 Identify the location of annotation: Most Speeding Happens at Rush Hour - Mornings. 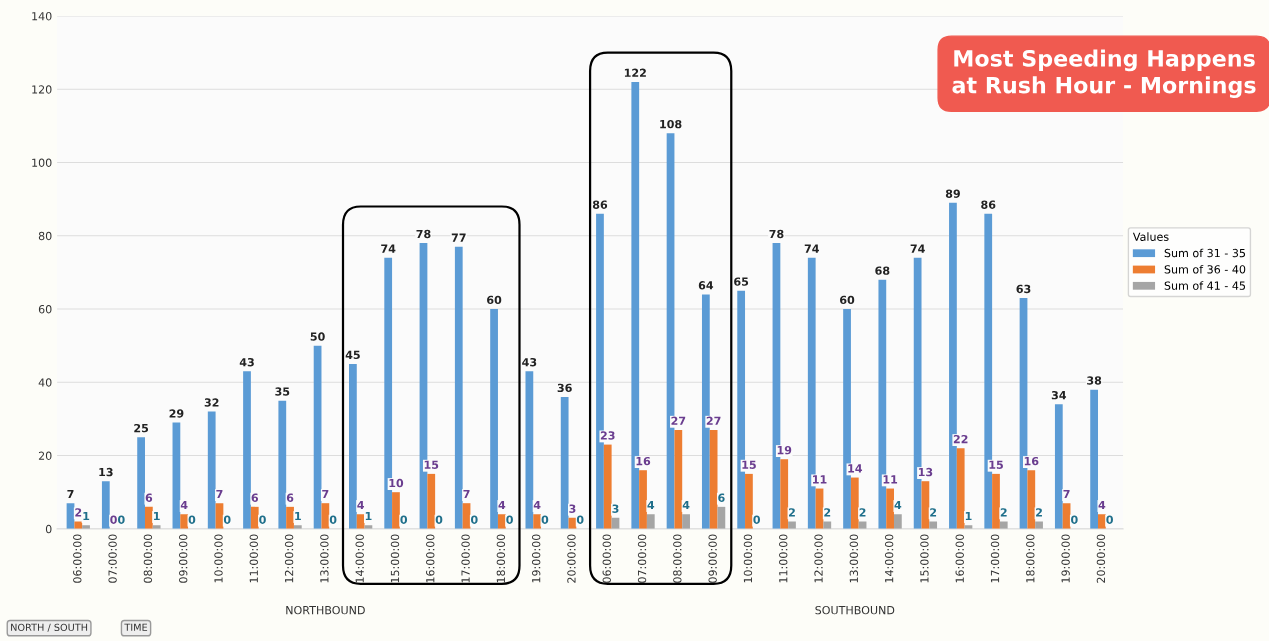
(1104, 73).